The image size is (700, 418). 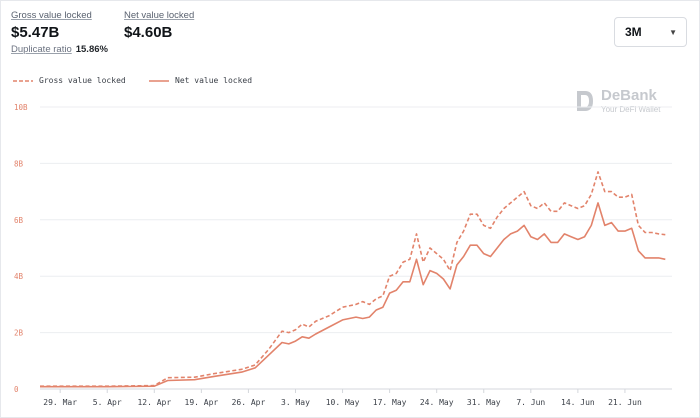 What do you see at coordinates (343, 402) in the screenshot?
I see `x-tick-label: 10. May` at bounding box center [343, 402].